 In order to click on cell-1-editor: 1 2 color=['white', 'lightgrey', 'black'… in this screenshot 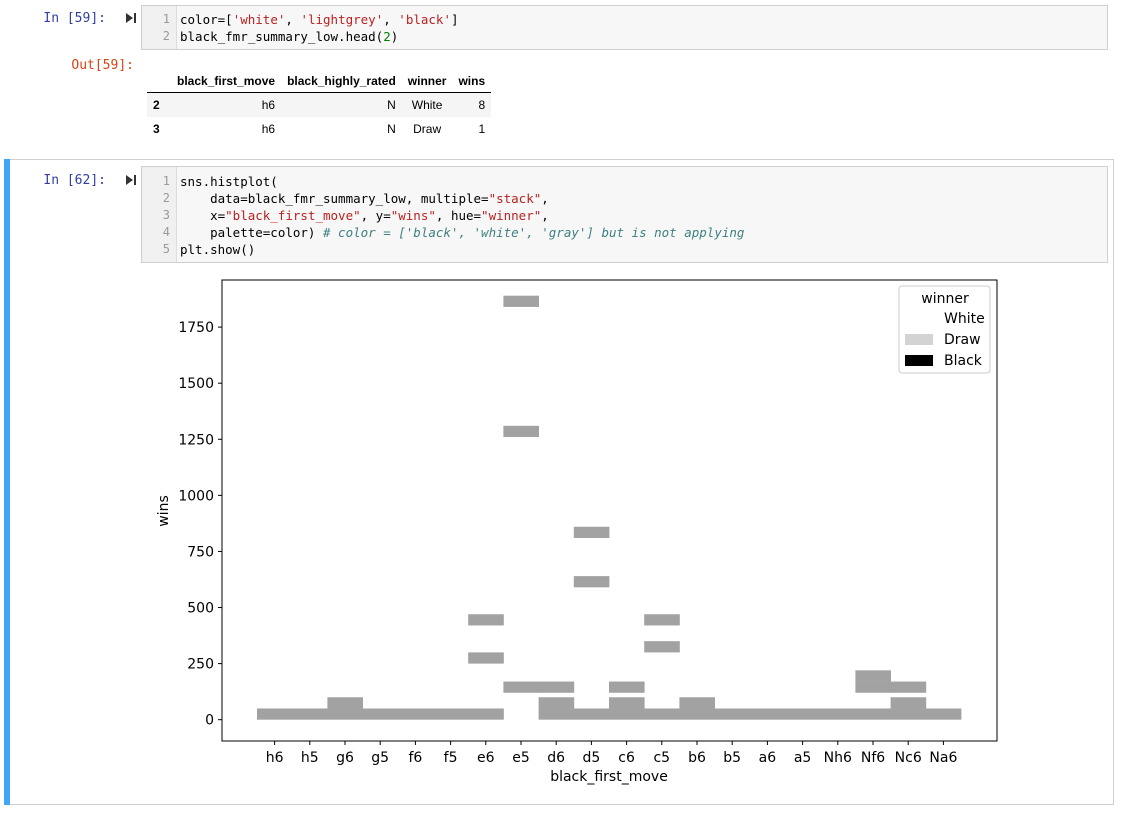, I will do `click(624, 27)`.